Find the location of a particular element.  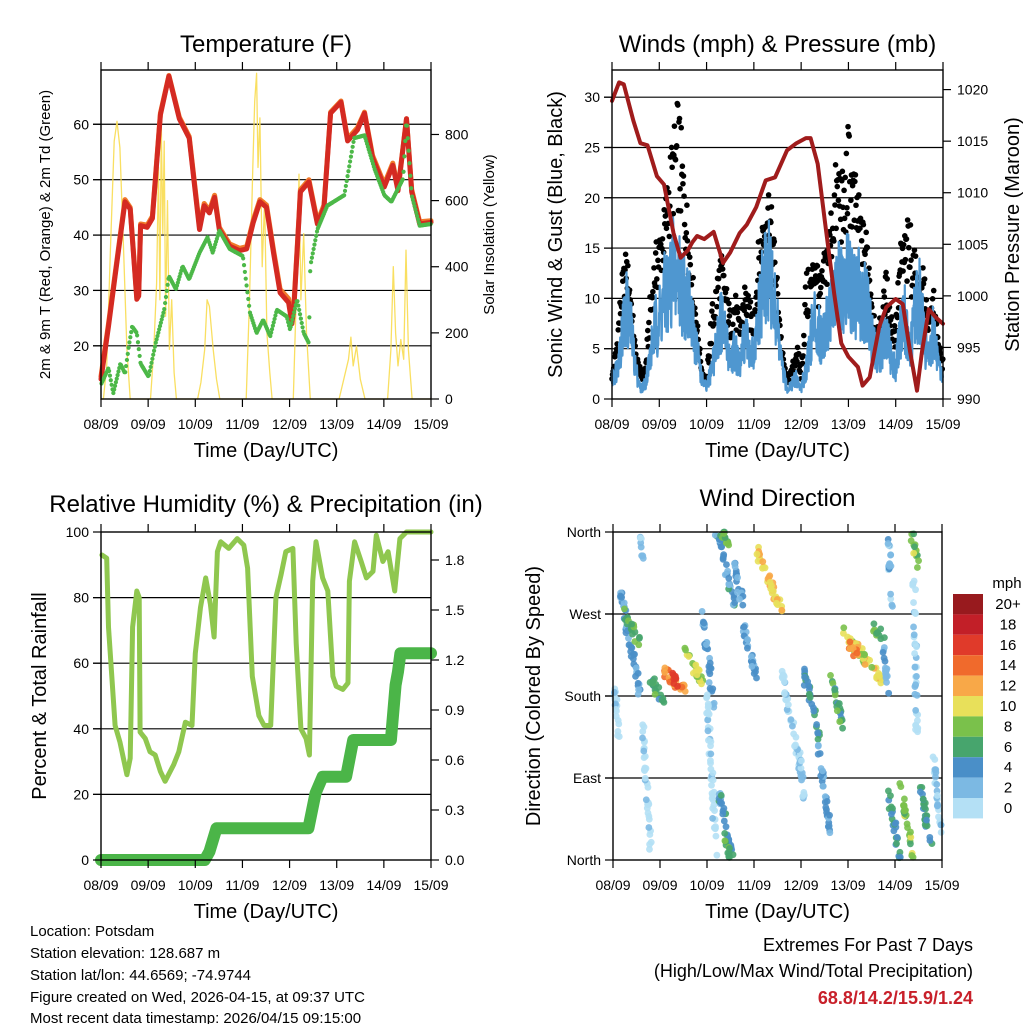

x-tick-label: 11/09 is located at coordinates (242, 885).